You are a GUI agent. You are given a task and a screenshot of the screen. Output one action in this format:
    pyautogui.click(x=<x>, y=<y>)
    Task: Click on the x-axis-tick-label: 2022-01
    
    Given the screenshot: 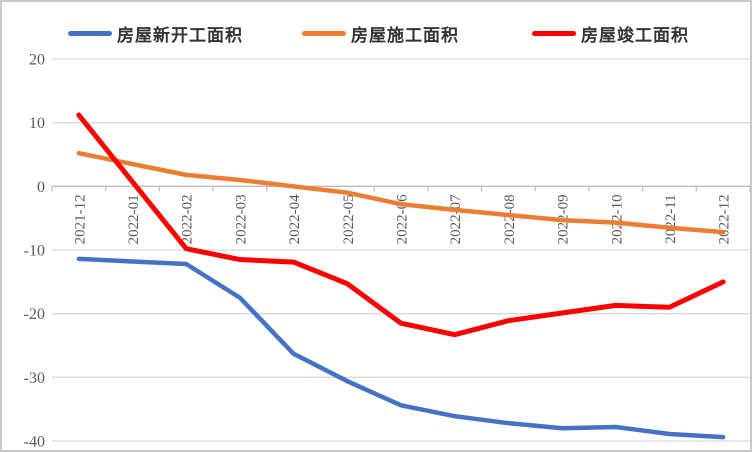 What is the action you would take?
    pyautogui.click(x=134, y=219)
    